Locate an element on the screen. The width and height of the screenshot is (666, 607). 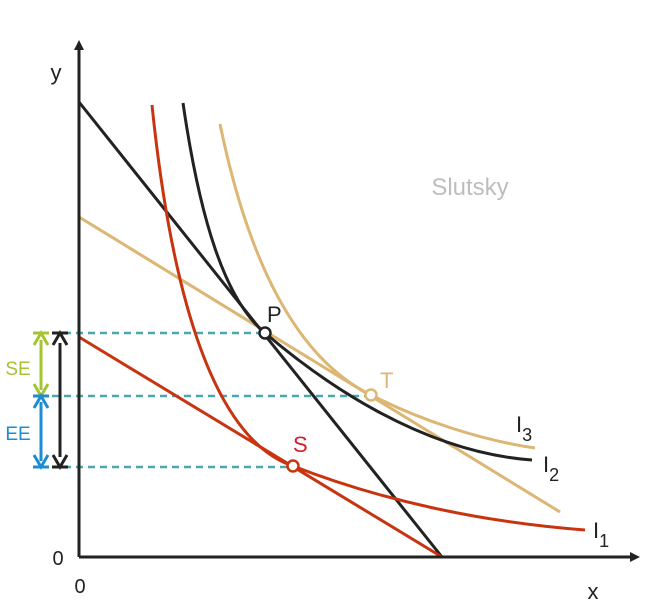
guides is located at coordinates (204, 400).